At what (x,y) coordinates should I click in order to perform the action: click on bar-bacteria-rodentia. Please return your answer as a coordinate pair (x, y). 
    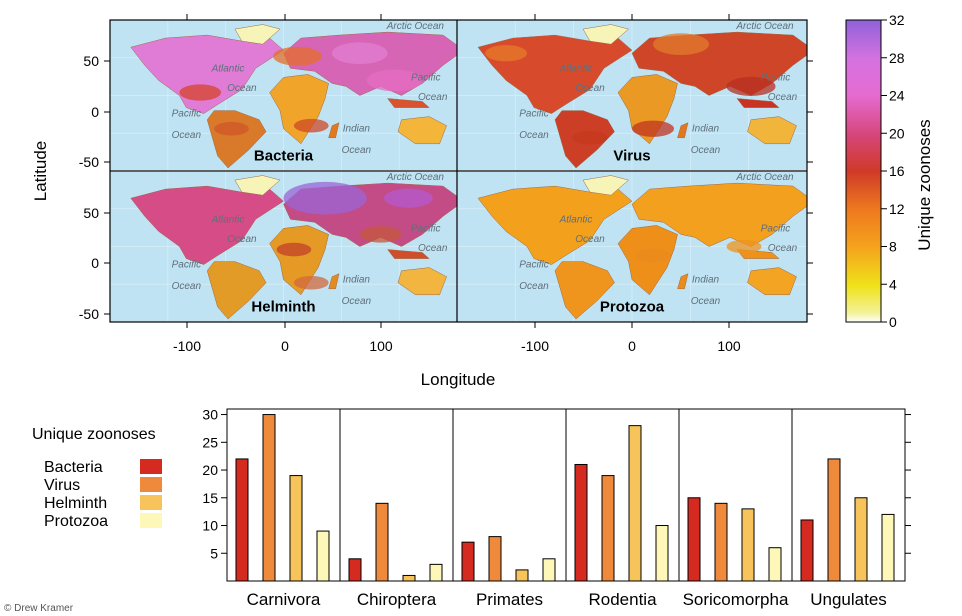
    Looking at the image, I should click on (581, 522).